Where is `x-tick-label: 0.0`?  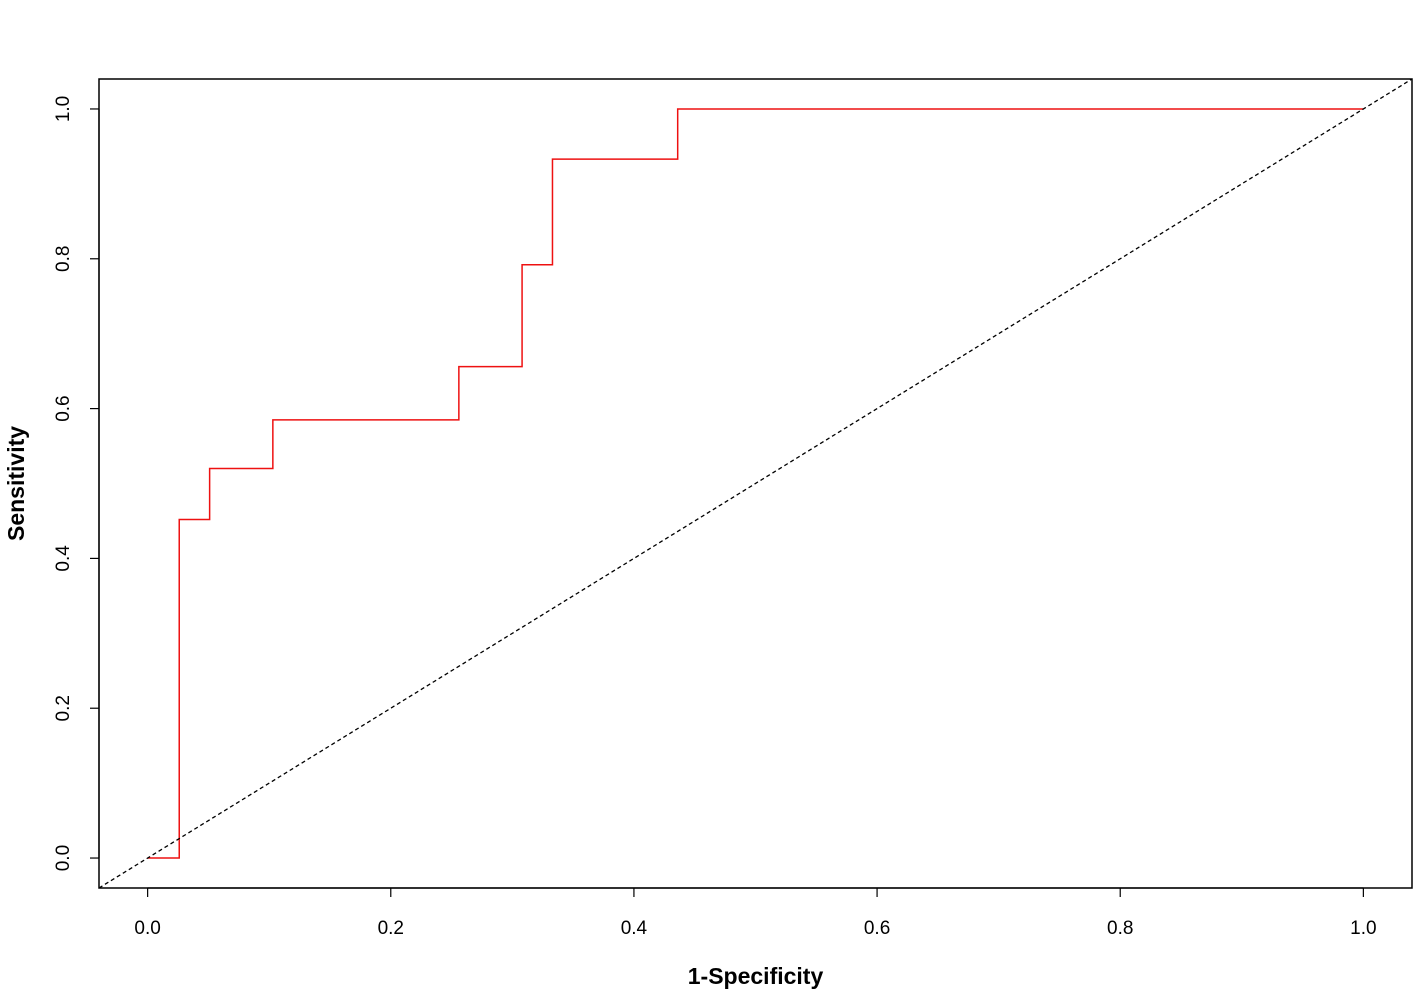 x-tick-label: 0.0 is located at coordinates (147, 928).